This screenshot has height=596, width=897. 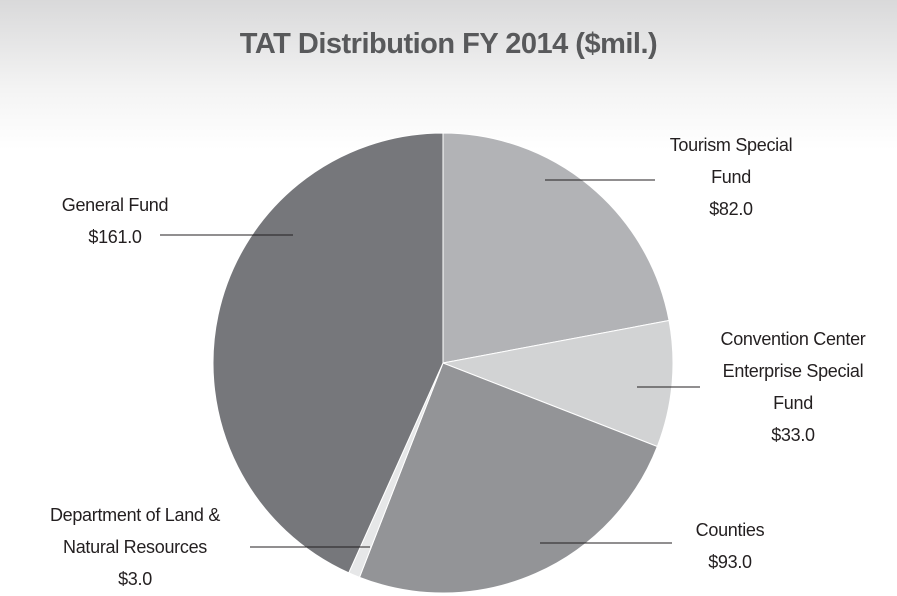 I want to click on value-label: $33.0, so click(x=793, y=435).